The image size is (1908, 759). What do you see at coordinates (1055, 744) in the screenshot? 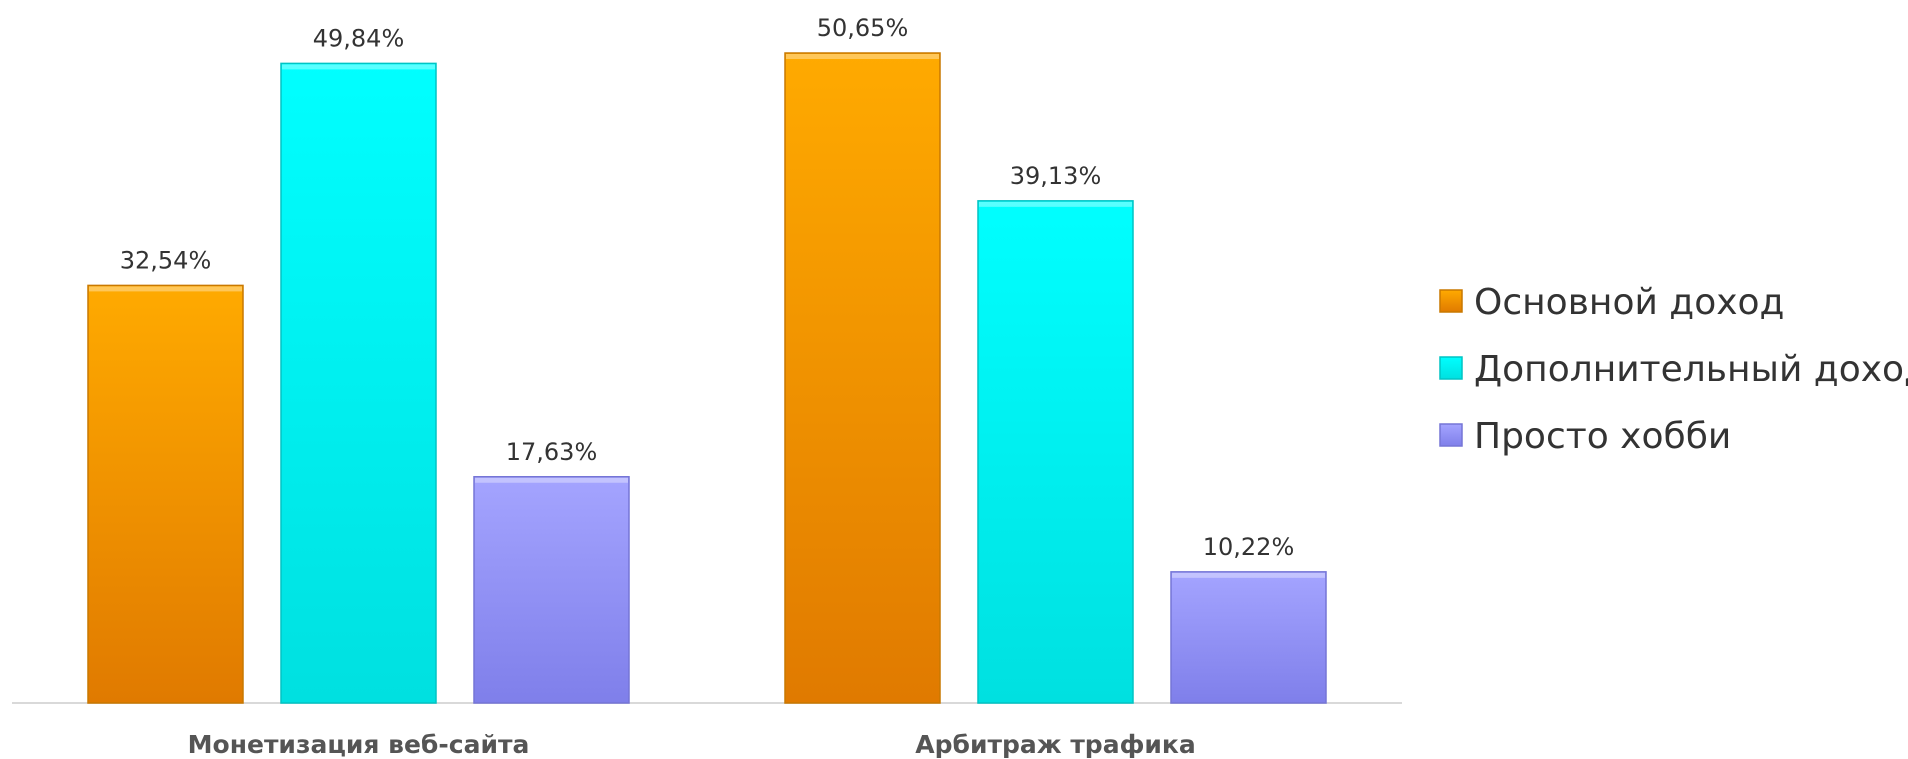
I see `category-label-2: Арбитраж трафика` at bounding box center [1055, 744].